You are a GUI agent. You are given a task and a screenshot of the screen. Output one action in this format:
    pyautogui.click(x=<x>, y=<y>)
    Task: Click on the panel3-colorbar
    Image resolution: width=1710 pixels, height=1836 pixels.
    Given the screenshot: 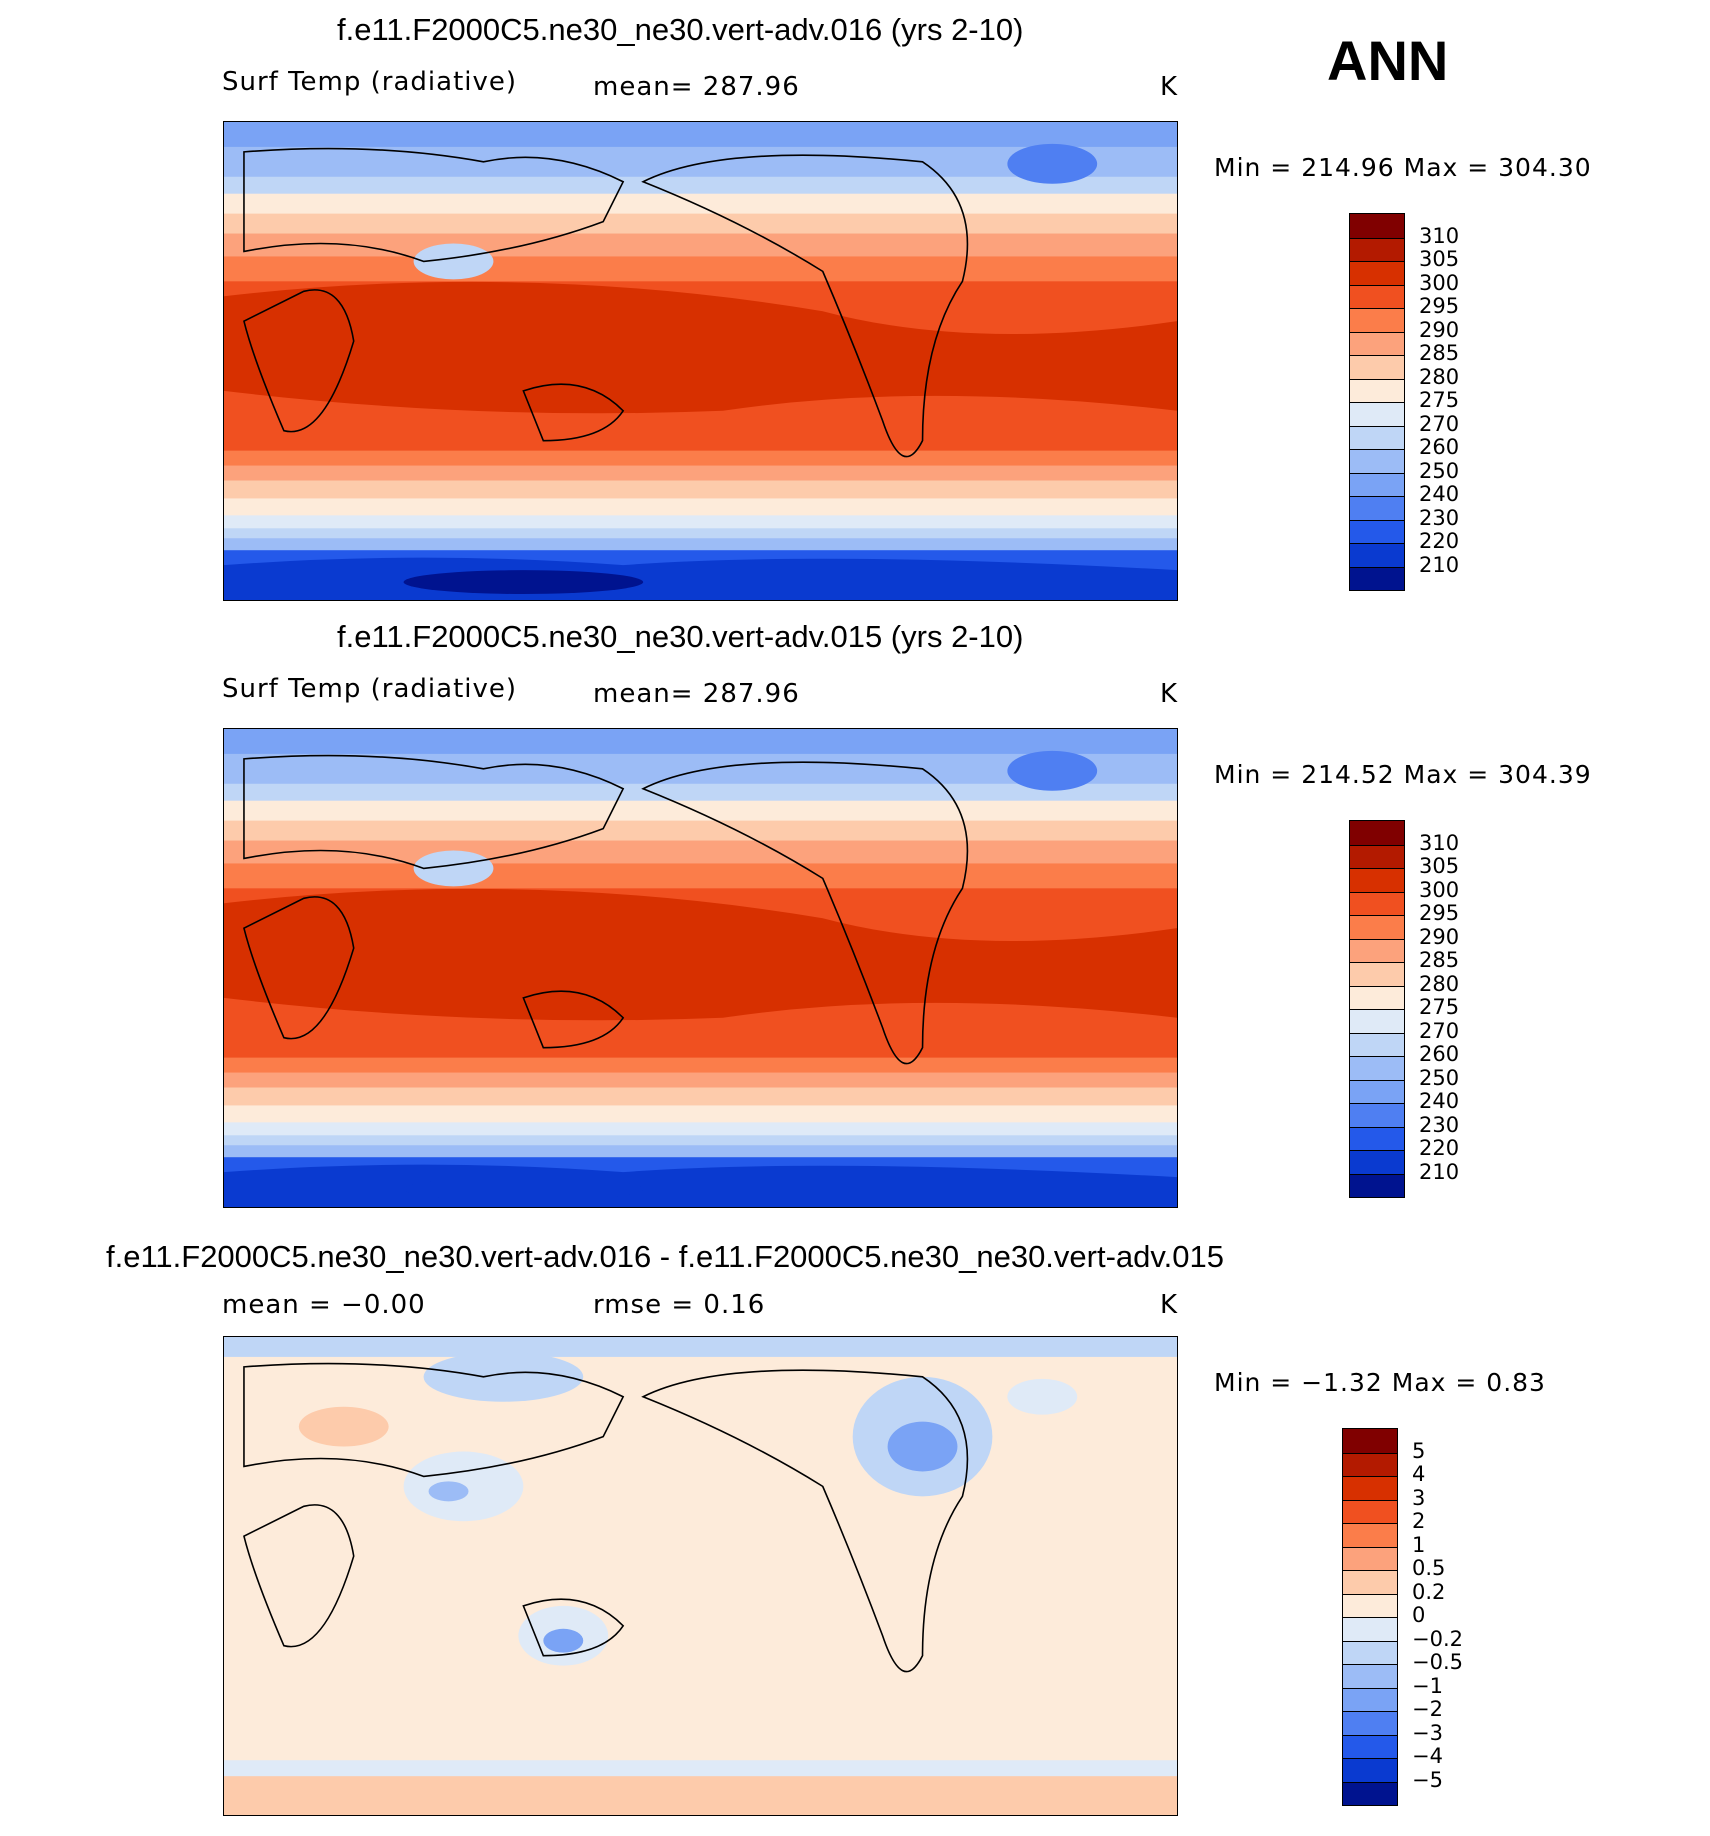 What is the action you would take?
    pyautogui.click(x=1370, y=1617)
    